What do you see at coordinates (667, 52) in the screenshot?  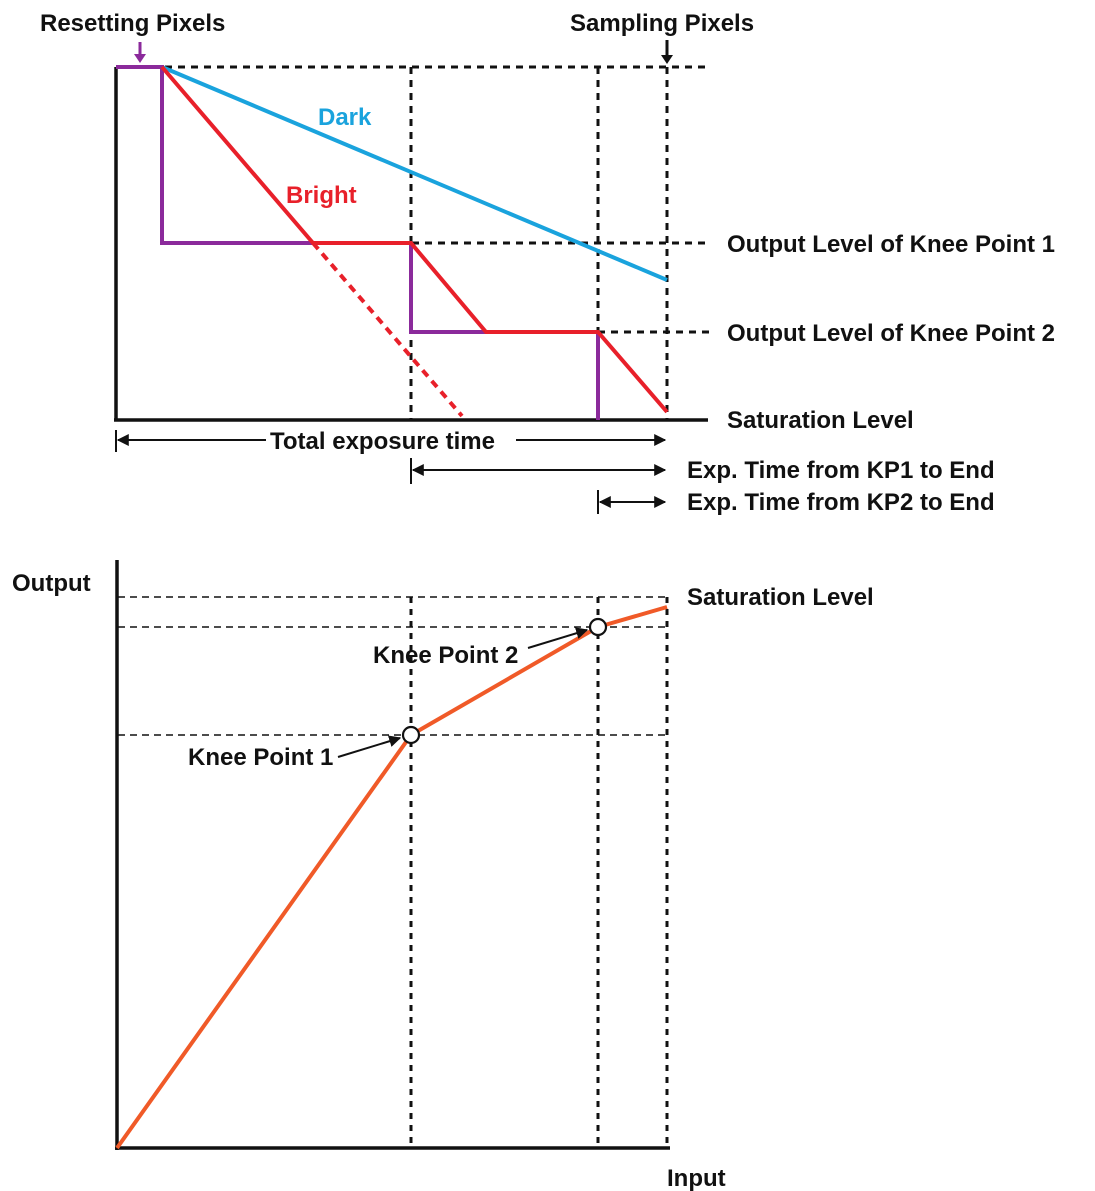 I see `sampling-marker-arrow` at bounding box center [667, 52].